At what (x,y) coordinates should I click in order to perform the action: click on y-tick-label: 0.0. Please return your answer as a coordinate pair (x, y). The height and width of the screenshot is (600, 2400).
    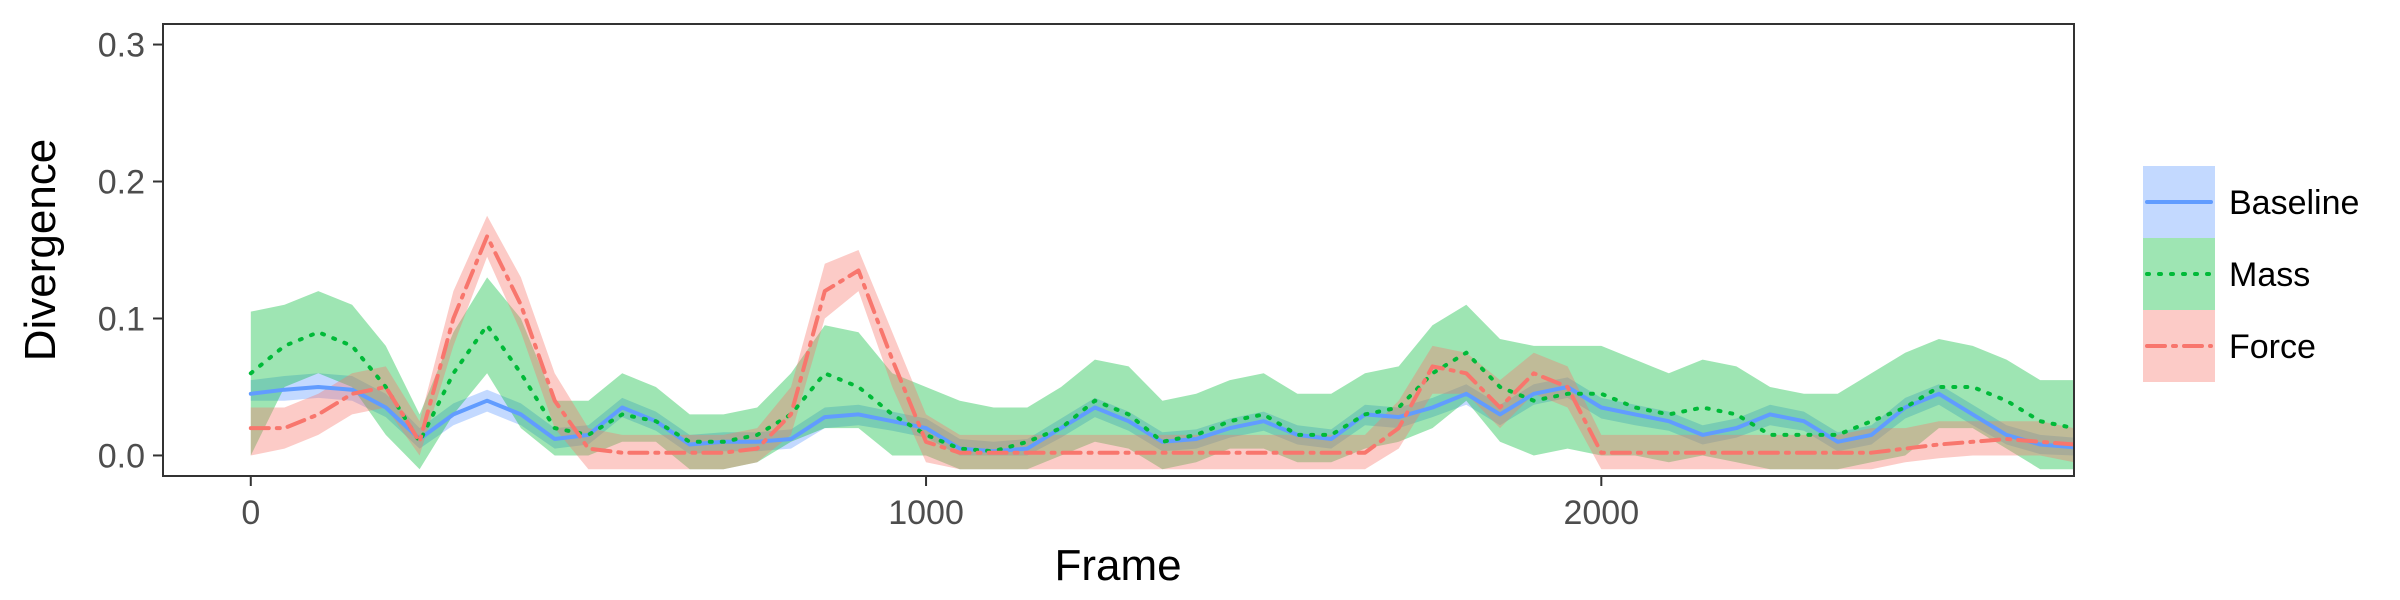
    Looking at the image, I should click on (121, 456).